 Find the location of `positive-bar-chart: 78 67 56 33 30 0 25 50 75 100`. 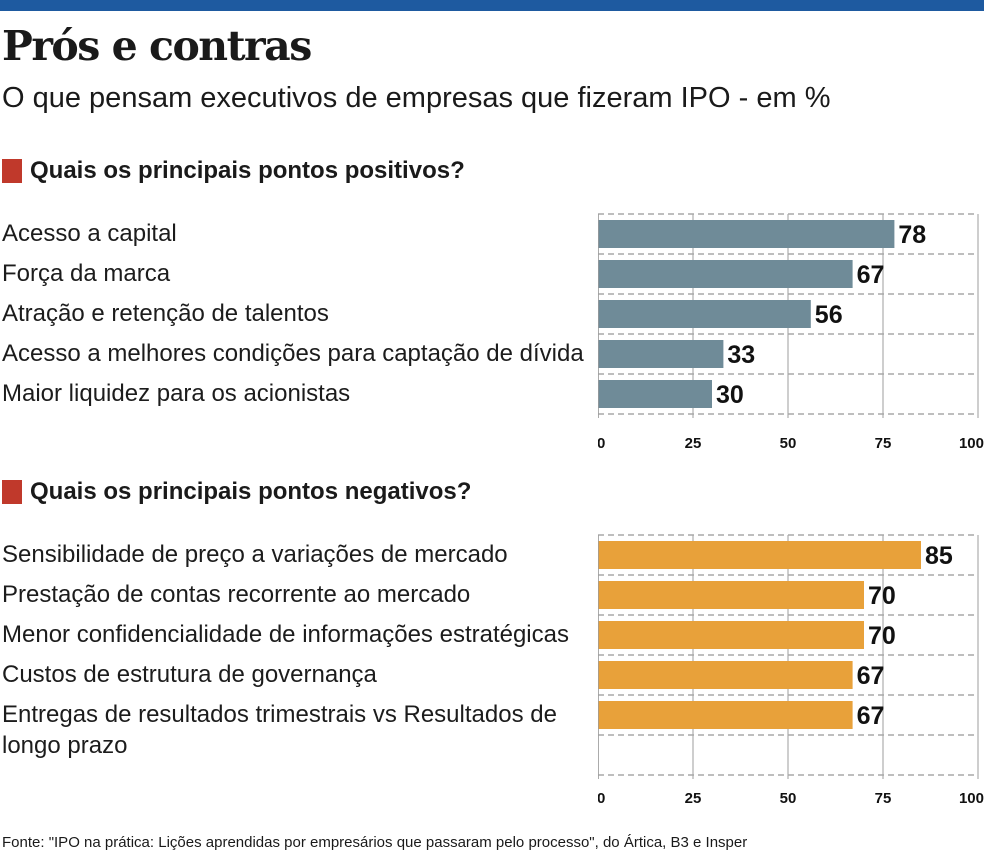

positive-bar-chart: 78 67 56 33 30 0 25 50 75 100 is located at coordinates (791, 332).